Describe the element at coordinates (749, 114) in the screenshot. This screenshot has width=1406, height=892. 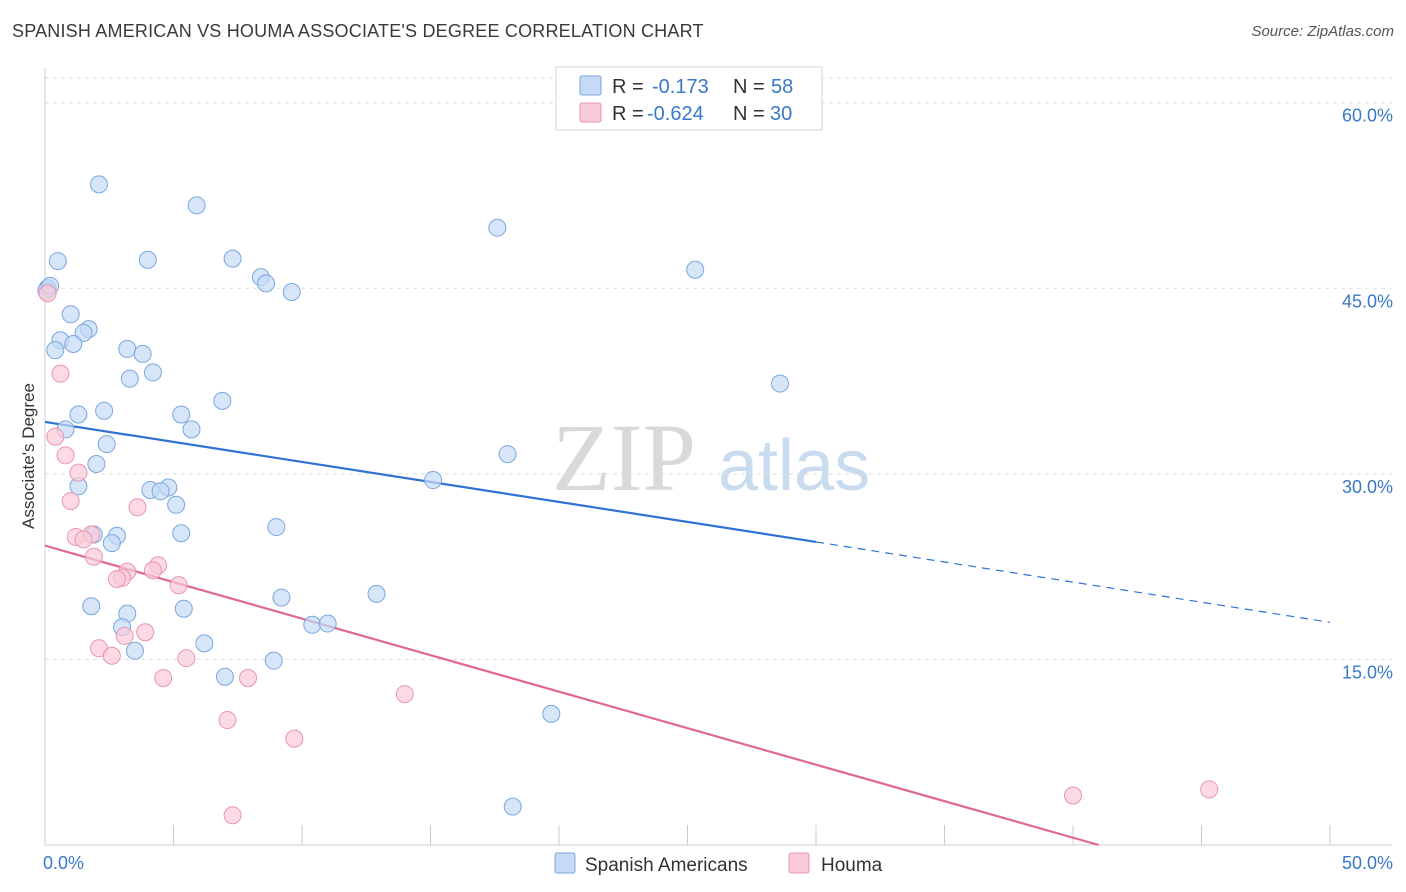
I see `legend-n-label-2: N =` at that location.